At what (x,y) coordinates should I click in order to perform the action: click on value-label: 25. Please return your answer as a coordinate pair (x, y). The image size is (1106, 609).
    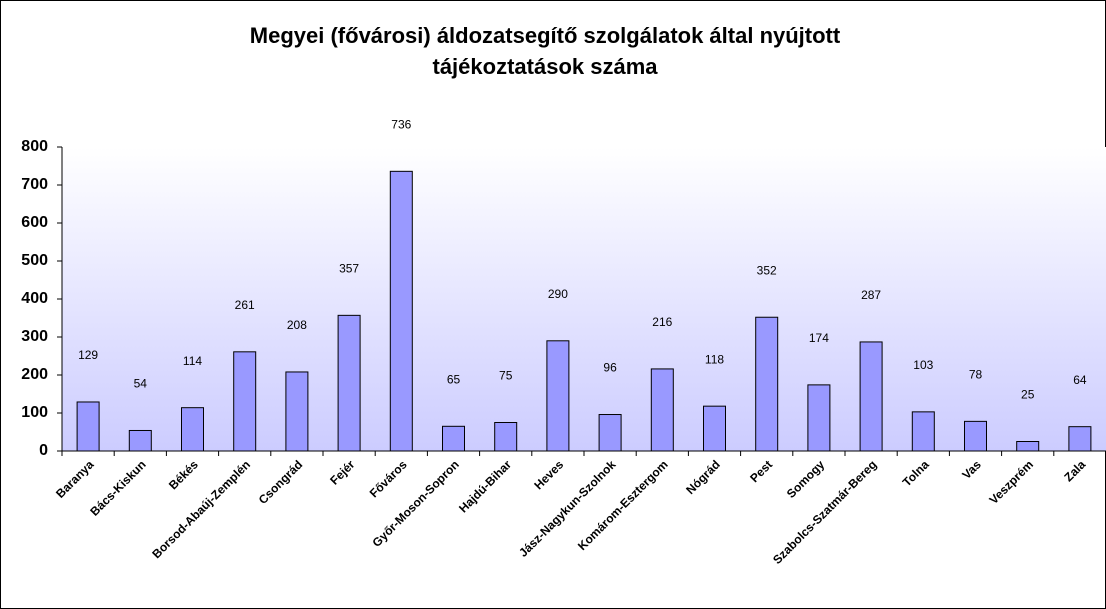
    Looking at the image, I should click on (1028, 395).